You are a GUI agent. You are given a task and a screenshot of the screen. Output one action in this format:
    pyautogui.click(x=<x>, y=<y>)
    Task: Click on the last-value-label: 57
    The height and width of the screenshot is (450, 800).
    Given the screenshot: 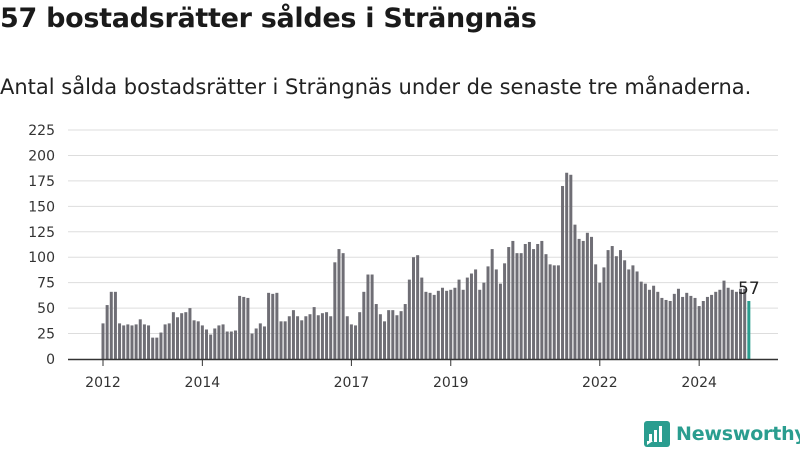 What is the action you would take?
    pyautogui.click(x=749, y=289)
    